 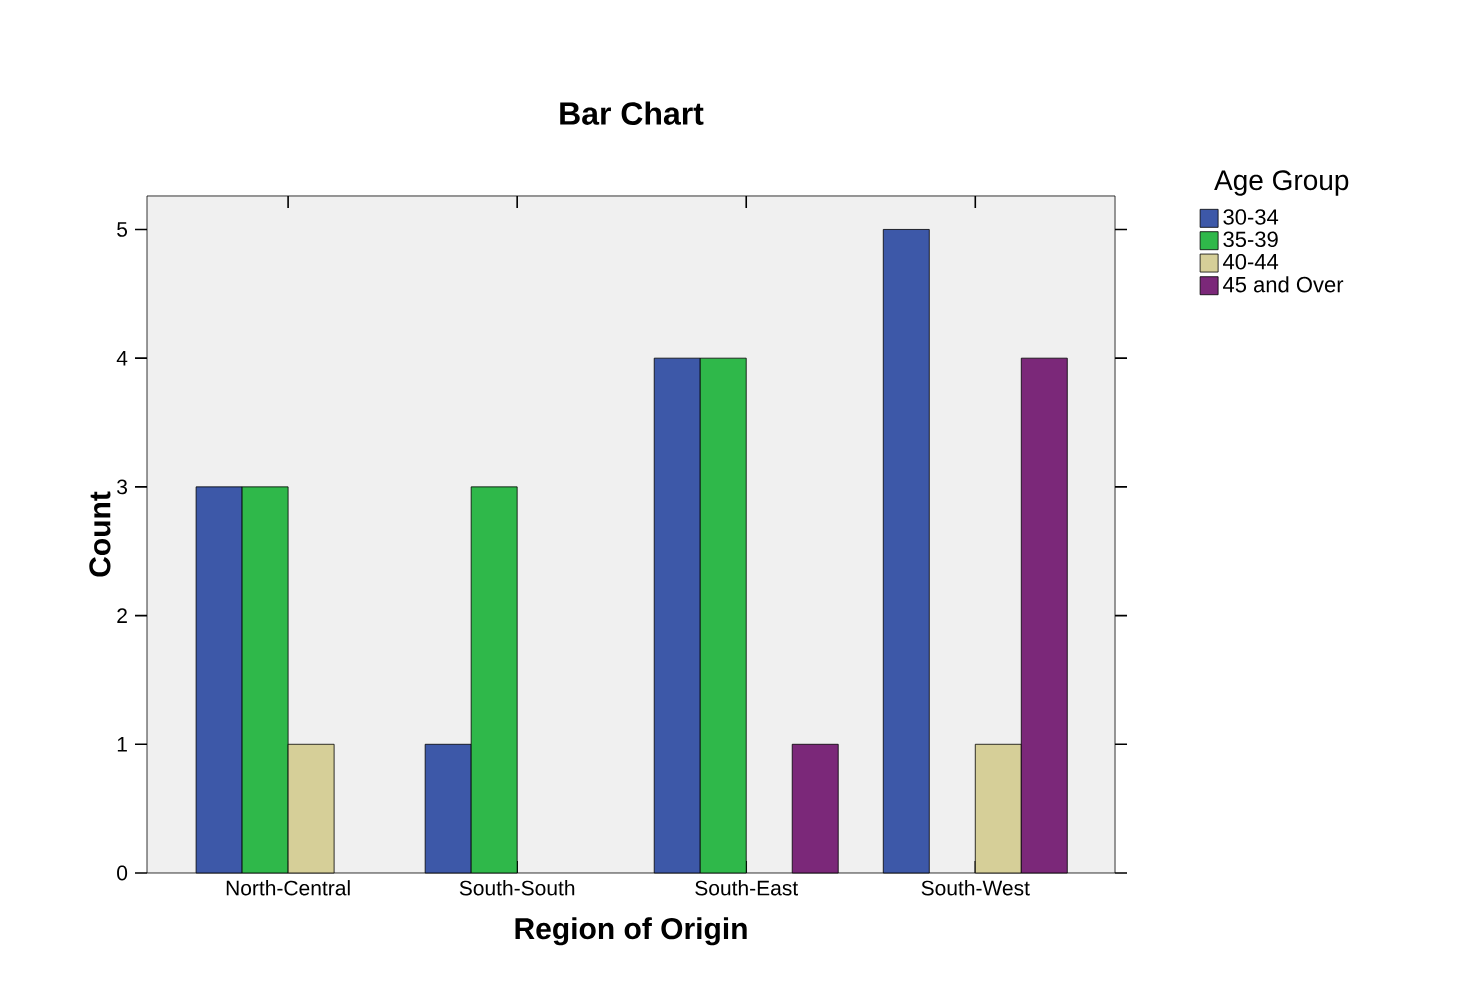 I want to click on legend-label: 45 and Over, so click(x=1283, y=284).